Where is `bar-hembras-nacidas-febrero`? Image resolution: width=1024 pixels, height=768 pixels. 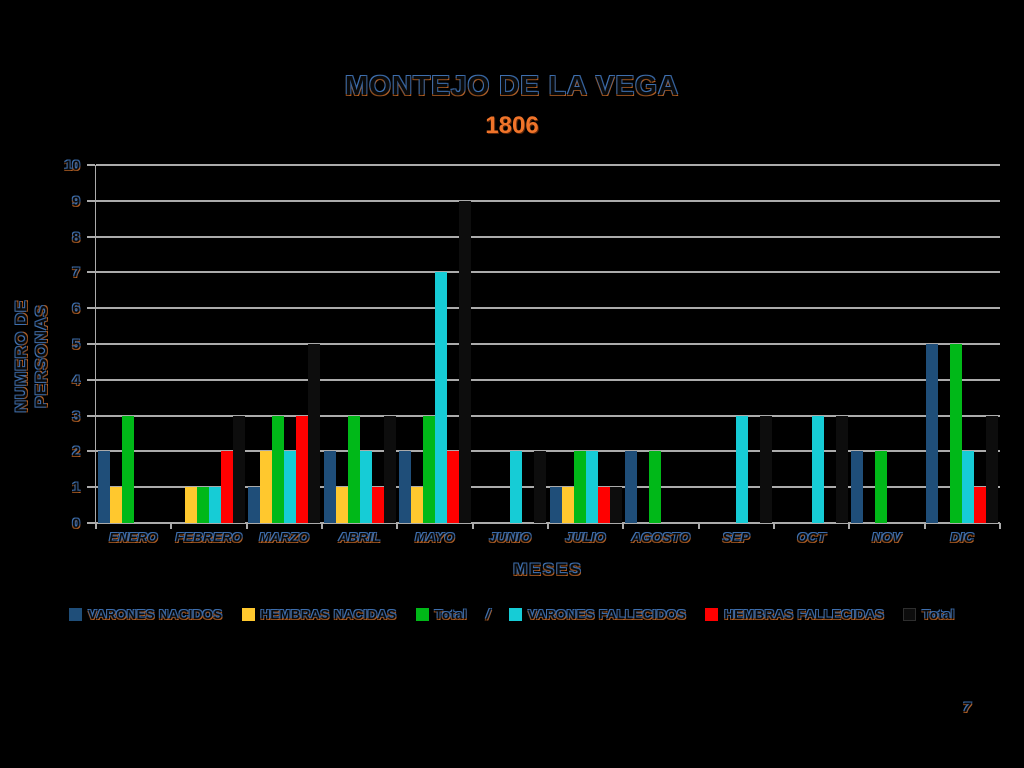
bar-hembras-nacidas-febrero is located at coordinates (191, 505).